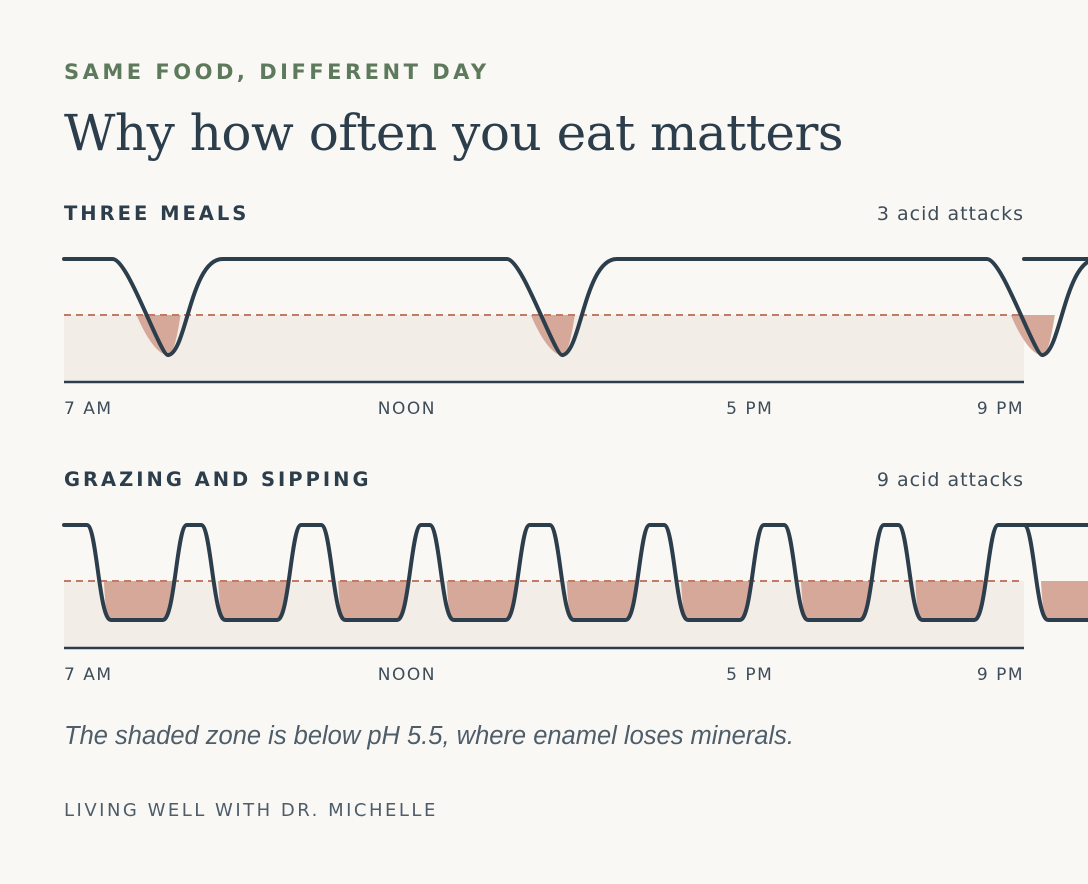 The image size is (1088, 884). Describe the element at coordinates (950, 214) in the screenshot. I see `chart-1-count: 3 acid attacks` at that location.